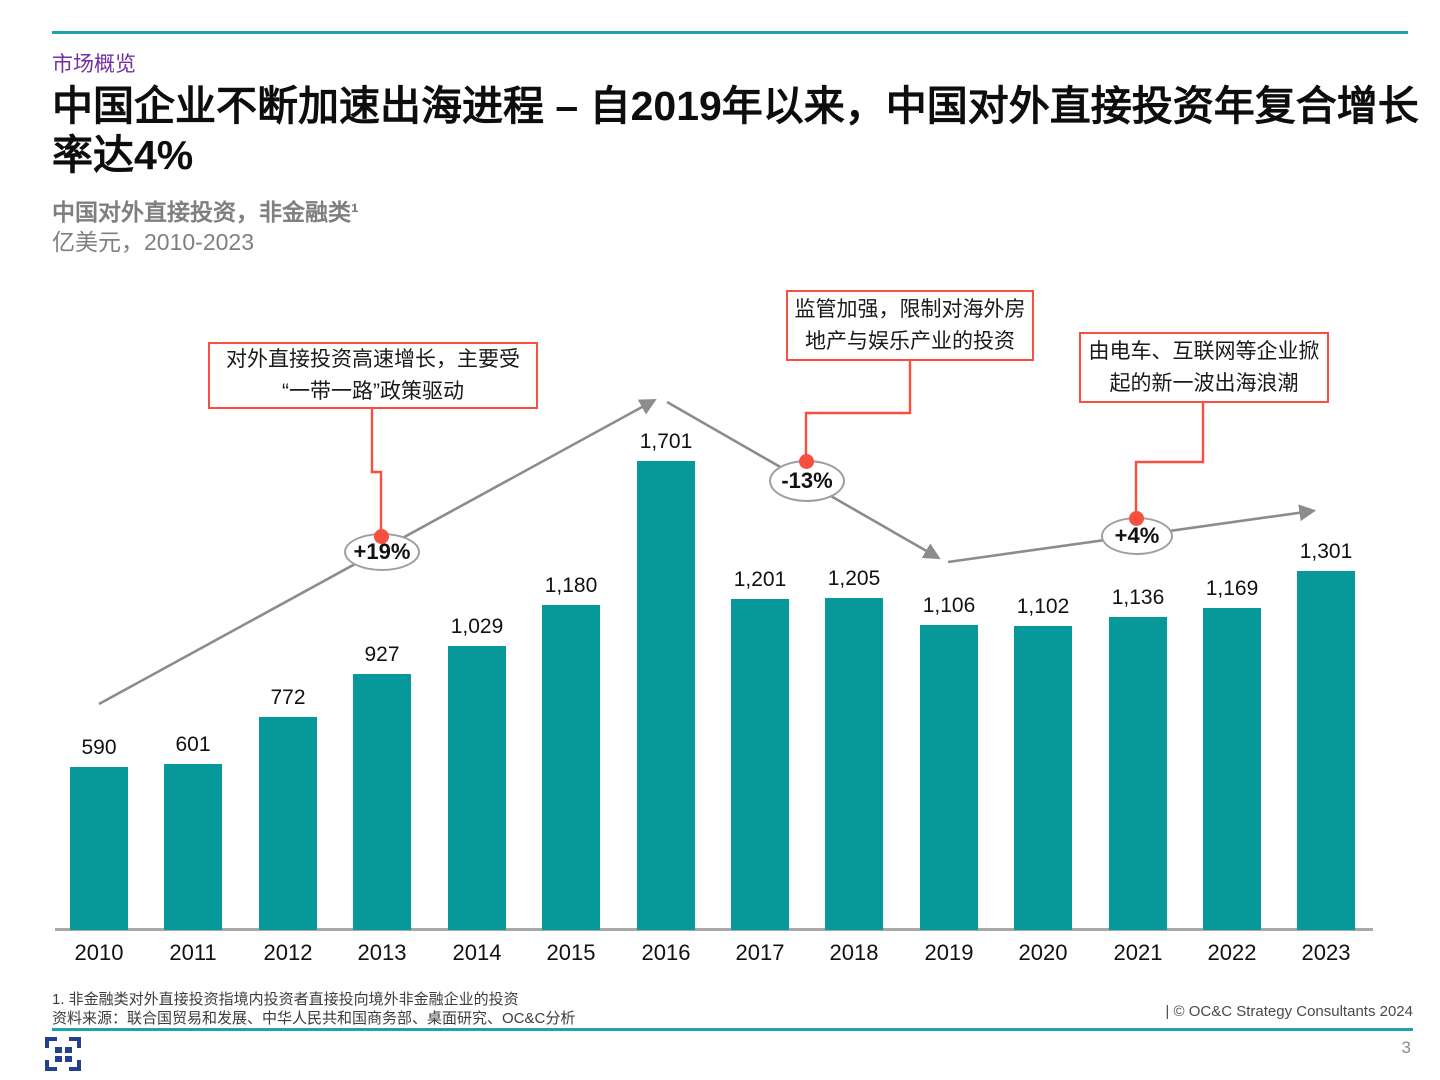 The width and height of the screenshot is (1440, 1080). I want to click on annotation-callout-new-wave: 由电车、互联网等企业掀 起的新一波出海浪潮, so click(1204, 367).